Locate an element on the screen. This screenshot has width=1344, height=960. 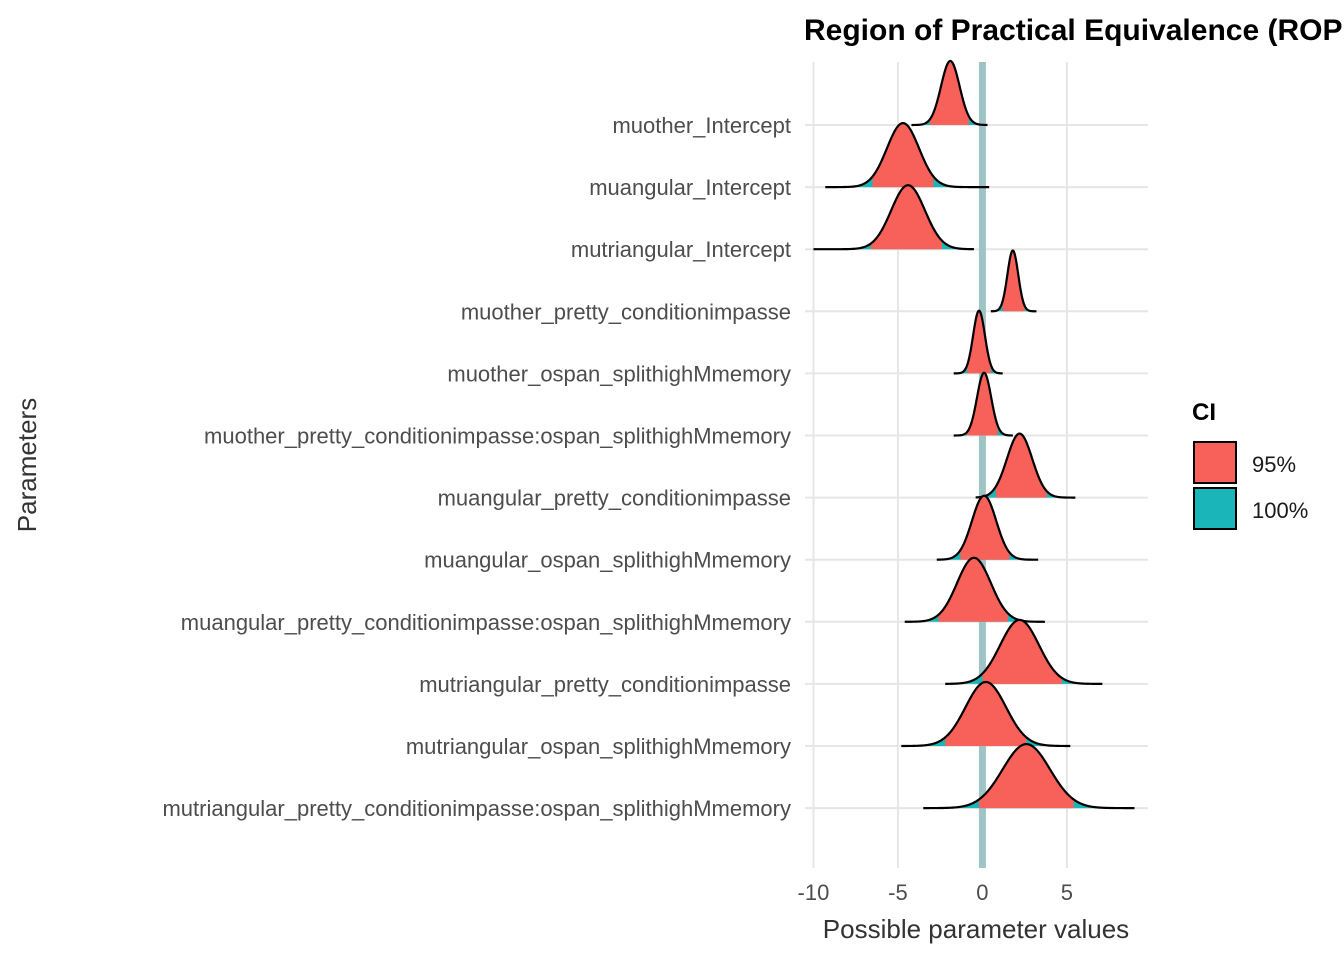
y-tick-label: muangular_ospan_splithighMmemory is located at coordinates (607, 560).